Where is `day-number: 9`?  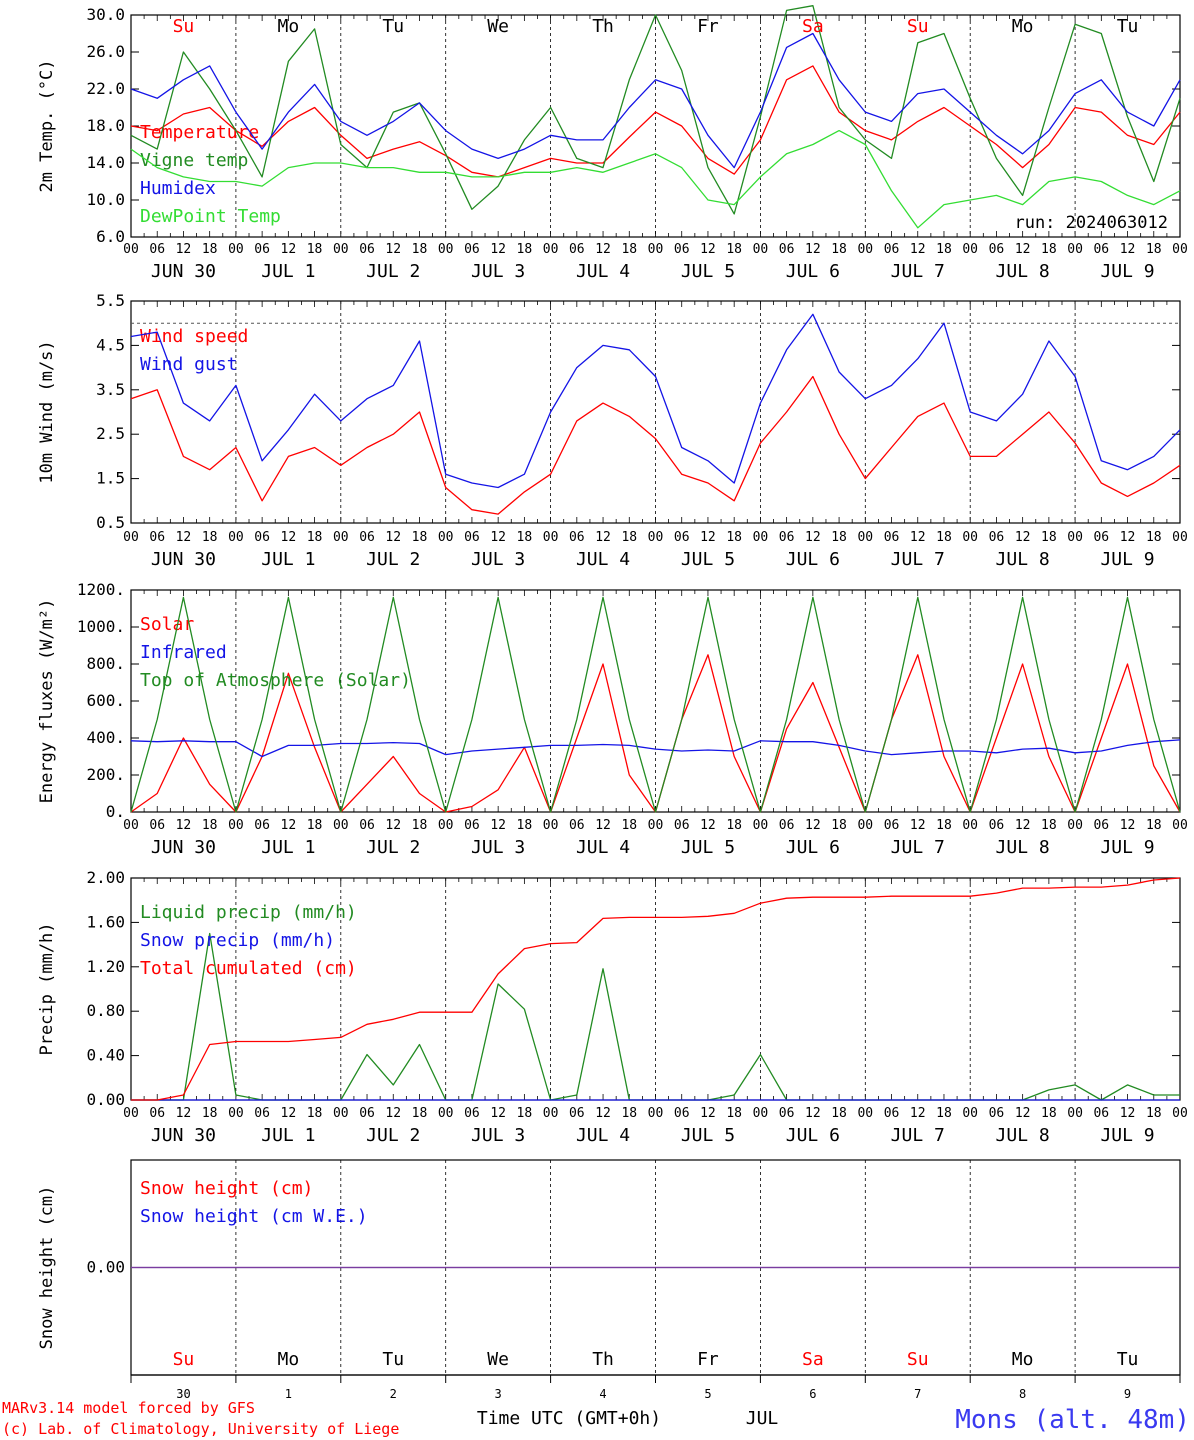 day-number: 9 is located at coordinates (1127, 1394).